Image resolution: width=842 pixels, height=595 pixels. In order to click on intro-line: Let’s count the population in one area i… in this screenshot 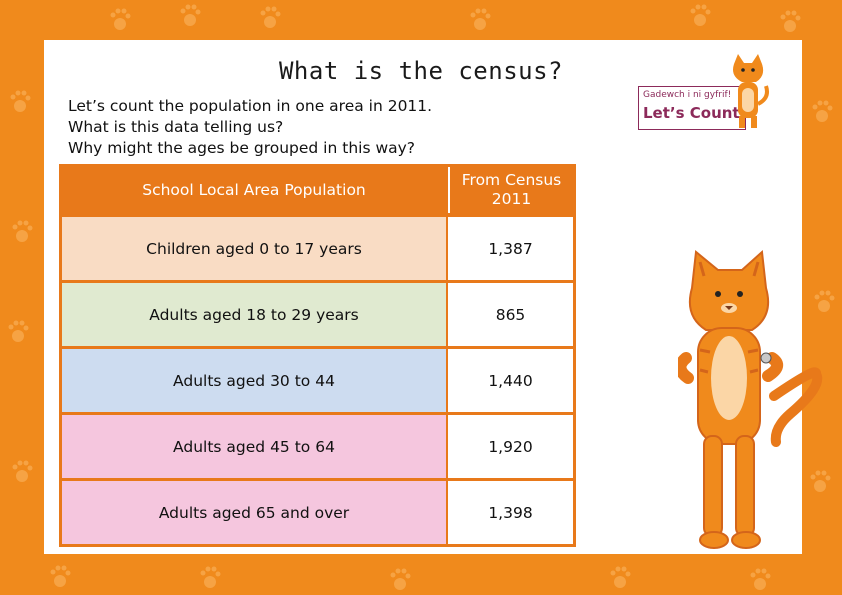, I will do `click(250, 106)`.